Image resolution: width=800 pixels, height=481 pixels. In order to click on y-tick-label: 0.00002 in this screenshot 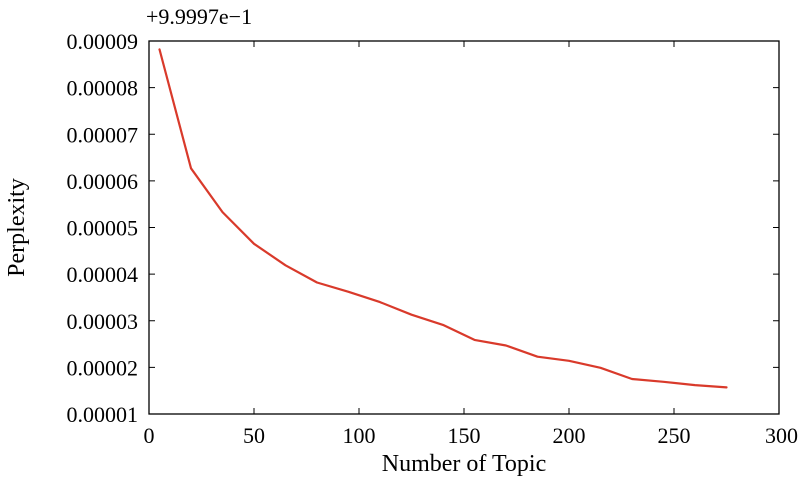, I will do `click(103, 367)`.